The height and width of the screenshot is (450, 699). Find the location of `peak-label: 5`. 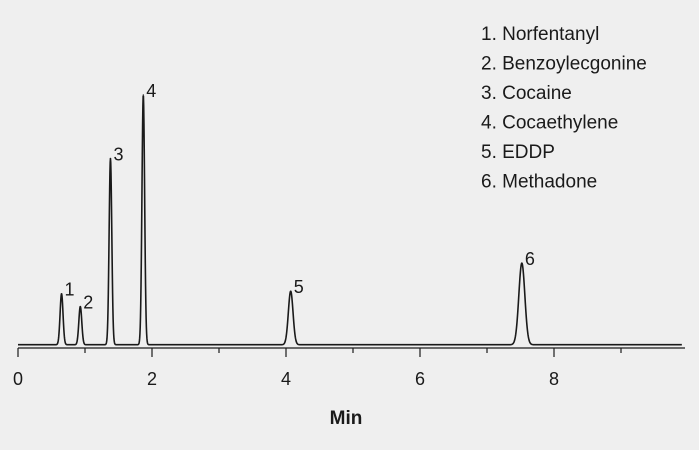

peak-label: 5 is located at coordinates (299, 287).